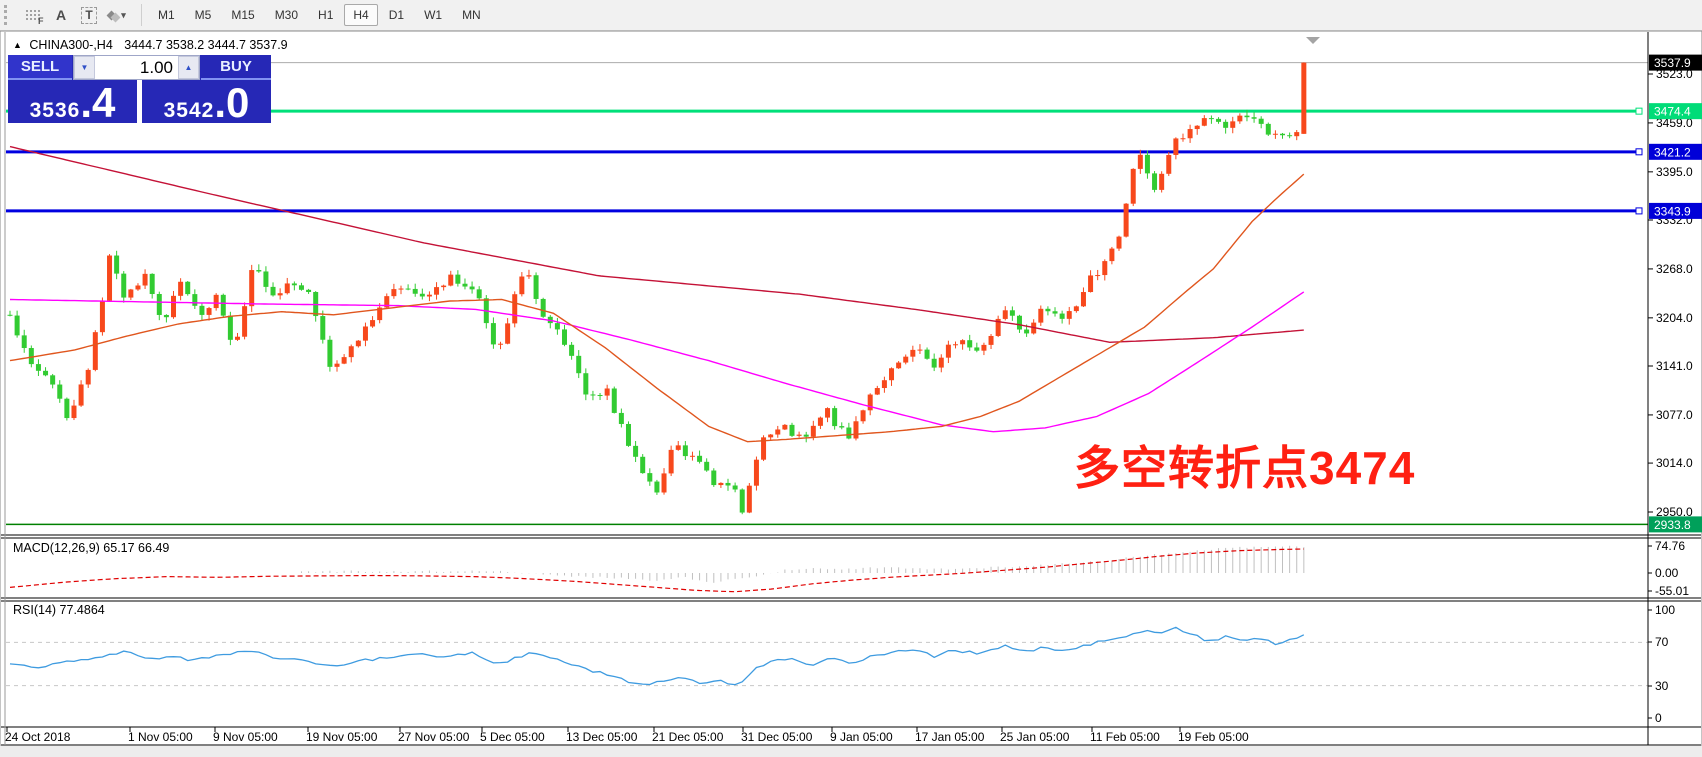  Describe the element at coordinates (1658, 718) in the screenshot. I see `svg-text: 0` at that location.